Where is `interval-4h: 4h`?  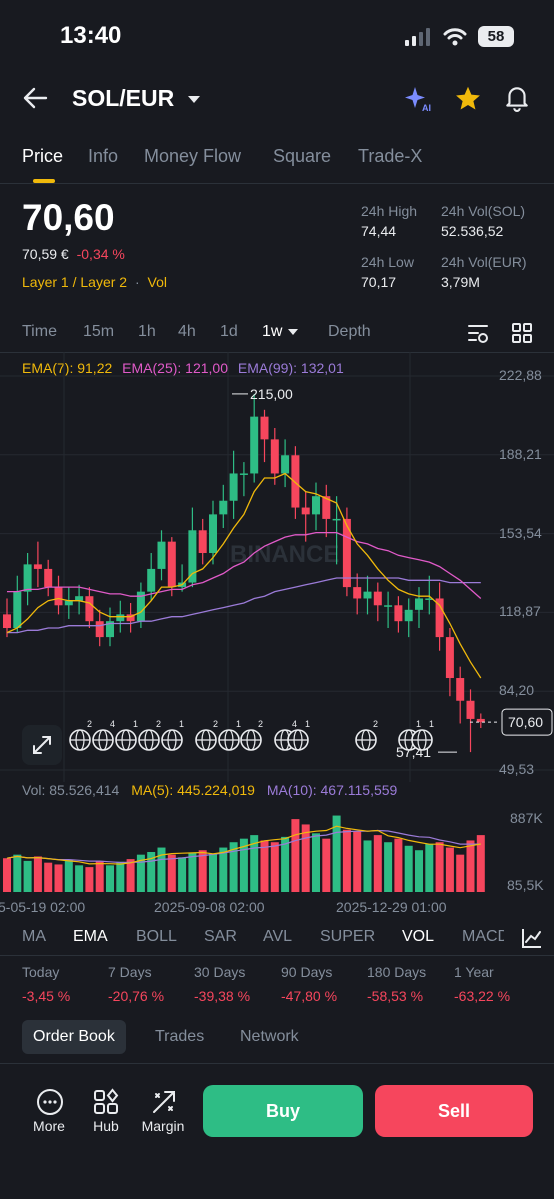 interval-4h: 4h is located at coordinates (187, 331).